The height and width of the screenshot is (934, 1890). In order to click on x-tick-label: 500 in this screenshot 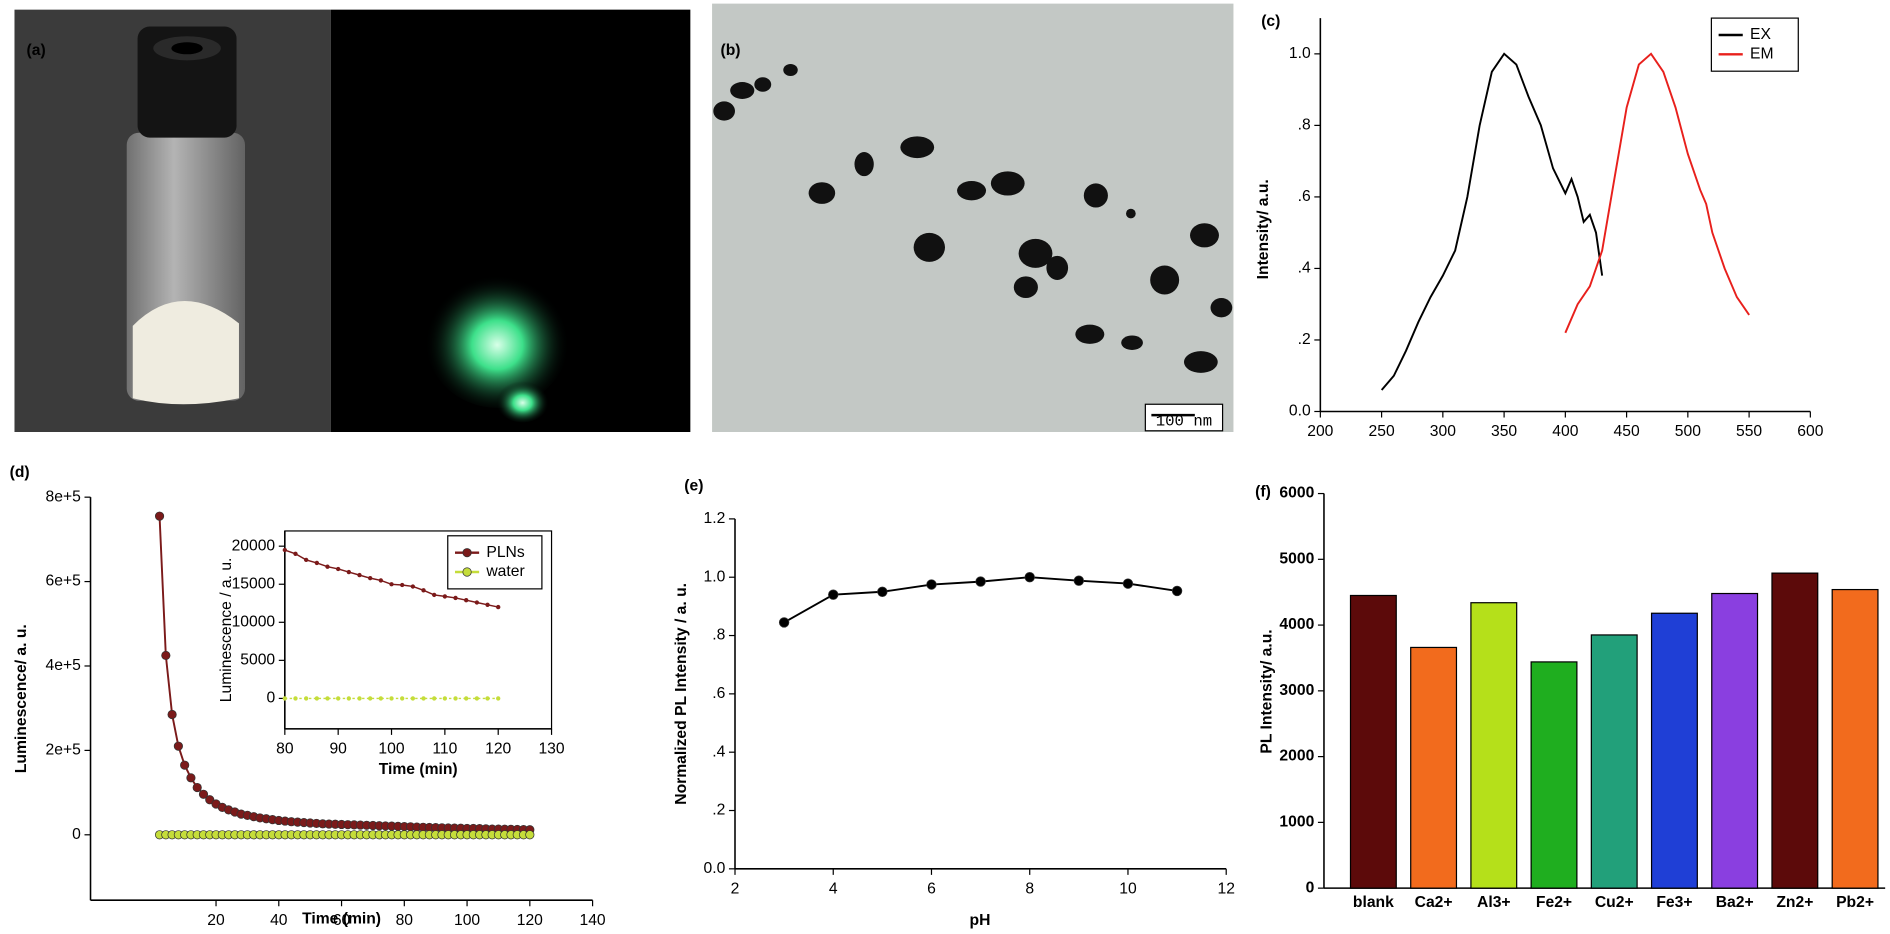, I will do `click(1688, 431)`.